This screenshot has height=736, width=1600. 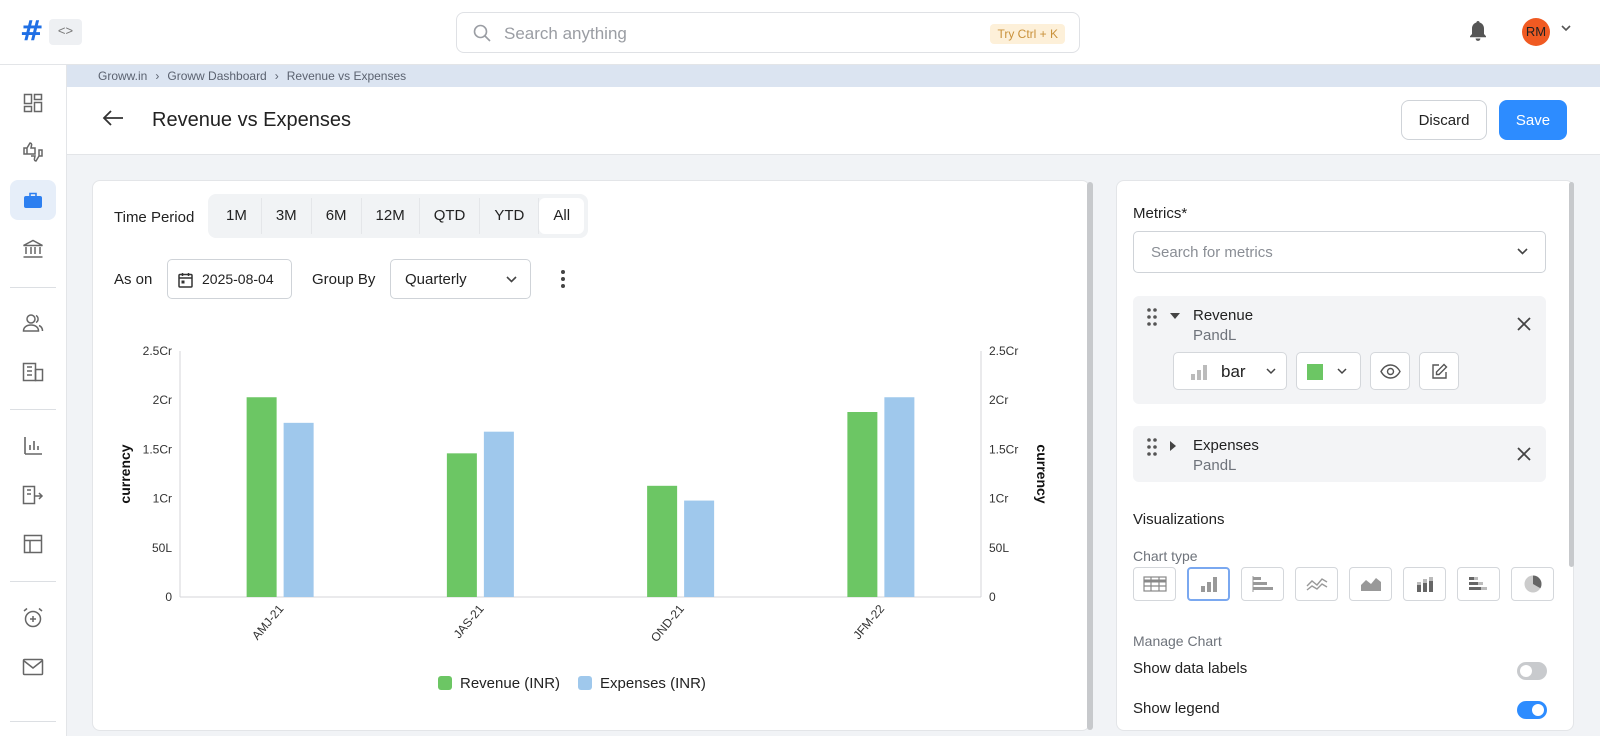 I want to click on metrics-heading: Metrics*, so click(x=1160, y=213).